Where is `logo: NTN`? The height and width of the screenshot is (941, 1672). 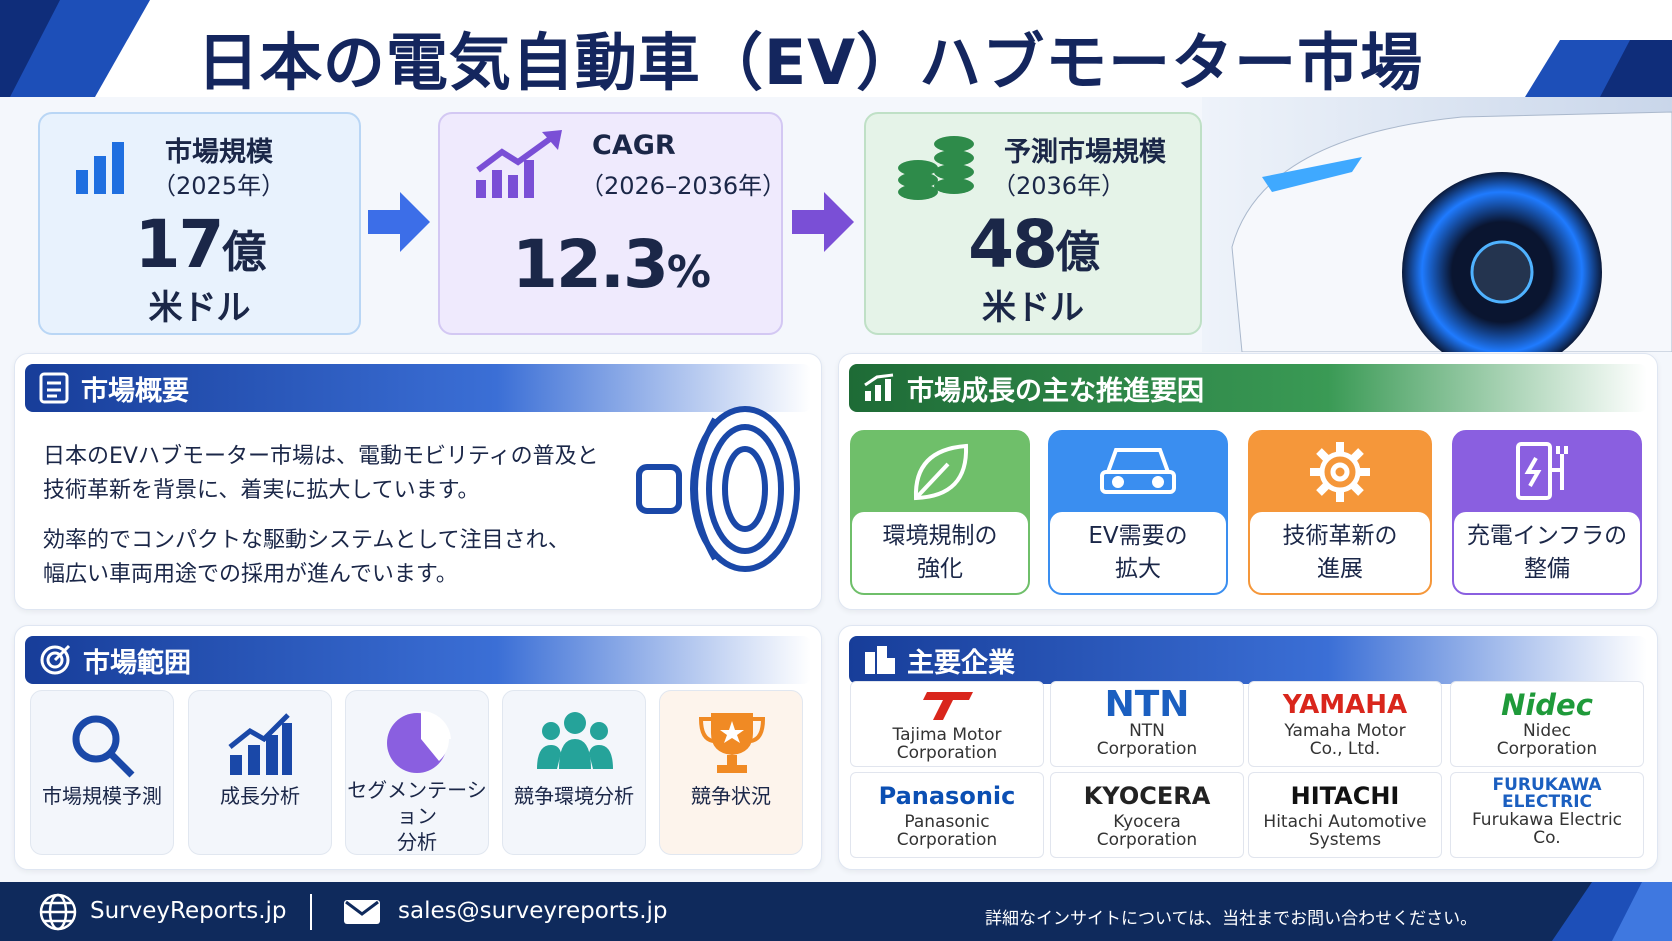
logo: NTN is located at coordinates (1147, 704).